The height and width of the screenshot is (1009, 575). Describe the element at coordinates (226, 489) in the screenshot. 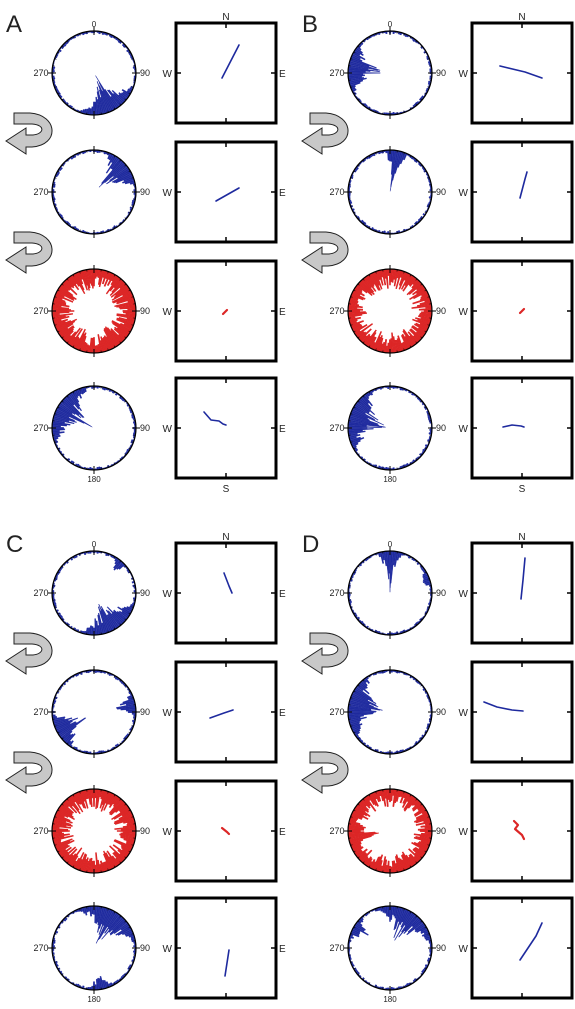

I see `arena-label-s: S` at that location.